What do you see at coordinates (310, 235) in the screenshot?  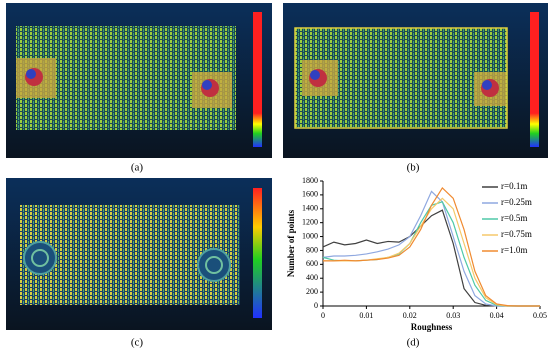 I see `y-tick-label: 1000` at bounding box center [310, 235].